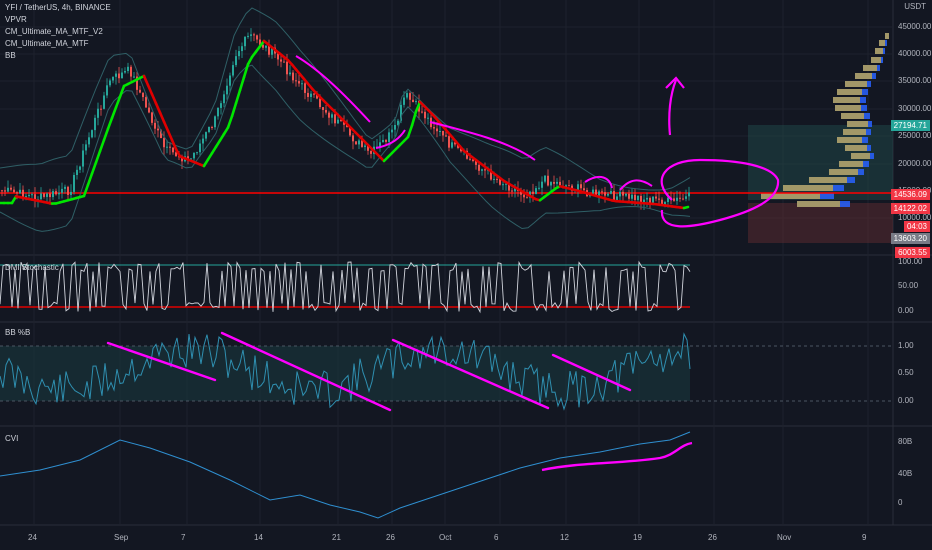 This screenshot has height=550, width=932. I want to click on time-tick: Sep, so click(121, 537).